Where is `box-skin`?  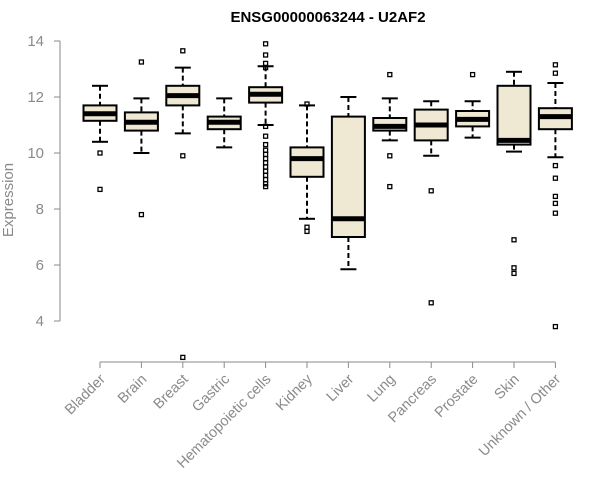
box-skin is located at coordinates (514, 173).